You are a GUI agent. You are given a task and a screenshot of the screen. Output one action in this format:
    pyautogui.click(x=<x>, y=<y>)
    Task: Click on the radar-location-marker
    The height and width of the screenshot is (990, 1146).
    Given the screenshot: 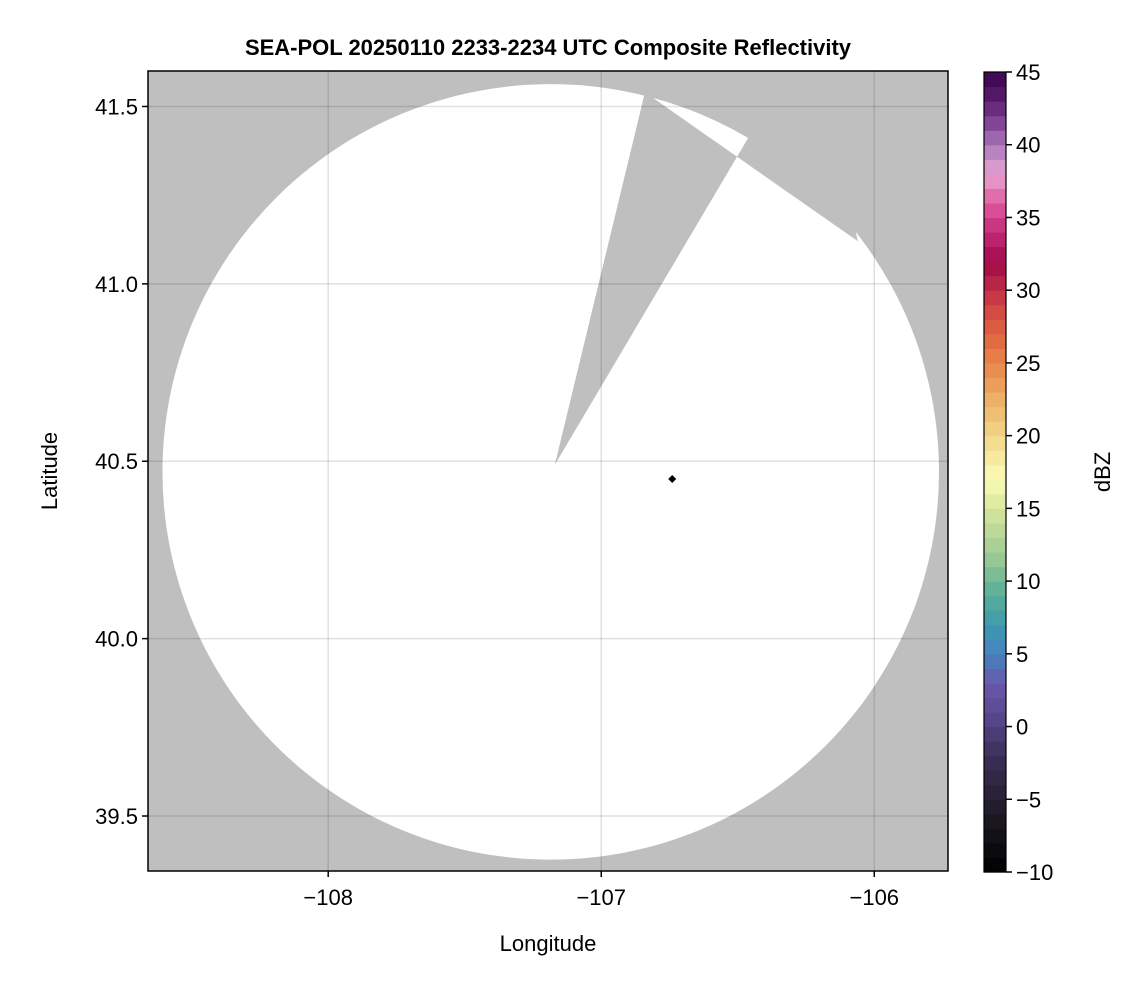 What is the action you would take?
    pyautogui.click(x=672, y=478)
    